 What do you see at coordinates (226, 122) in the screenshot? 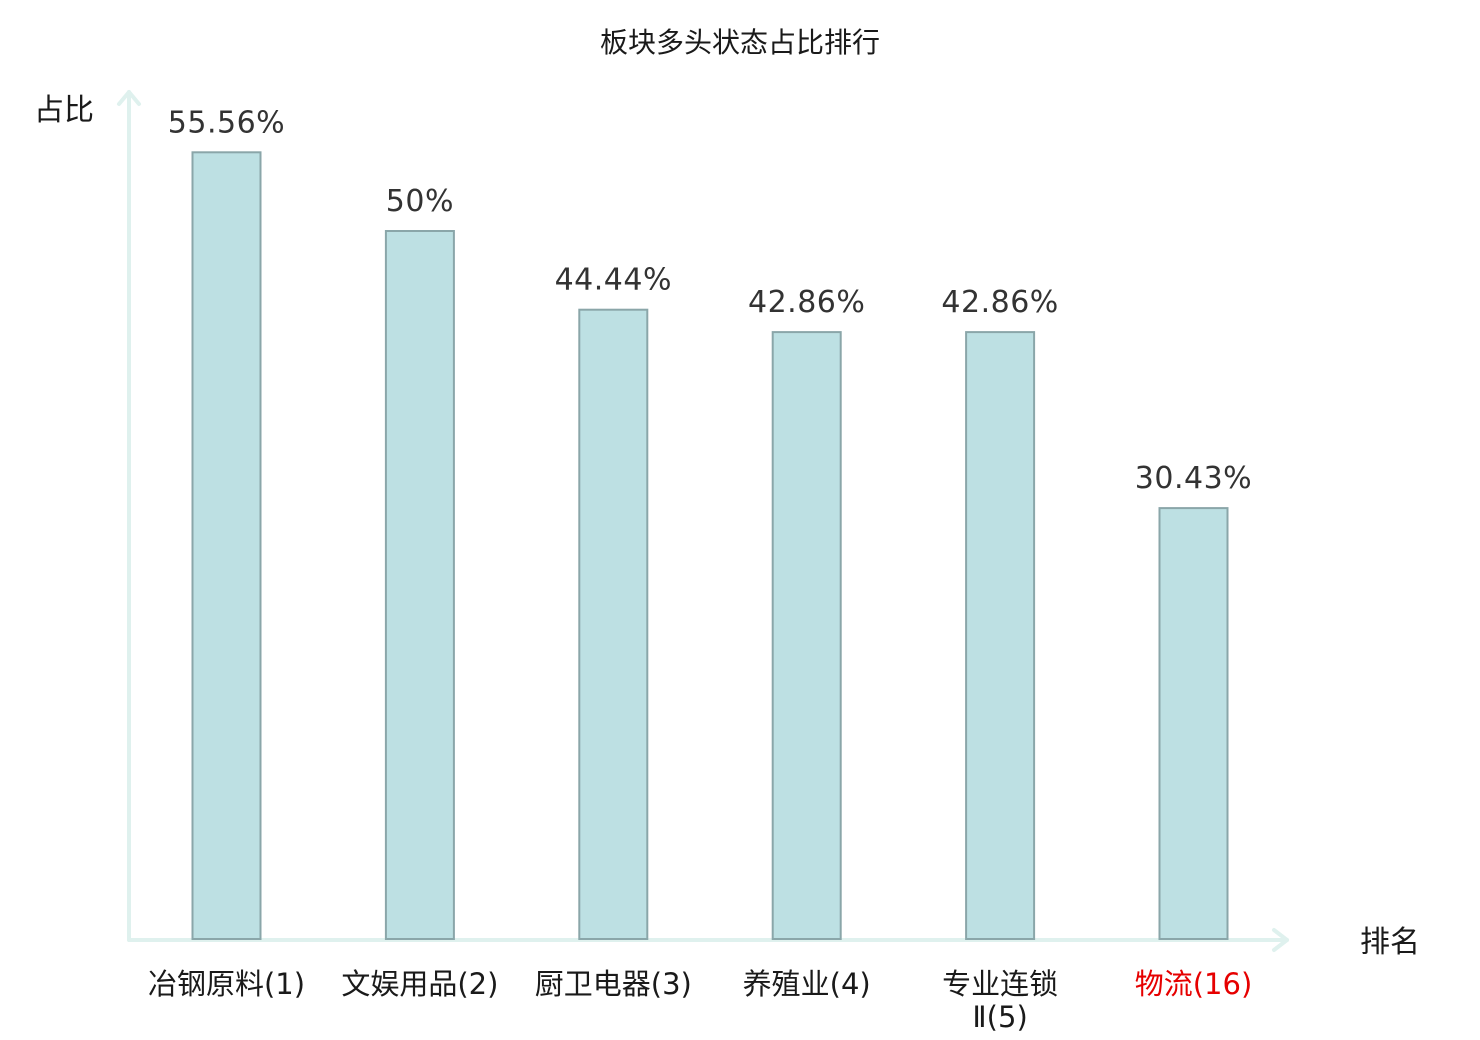
I see `value-label-1: 55.56%` at bounding box center [226, 122].